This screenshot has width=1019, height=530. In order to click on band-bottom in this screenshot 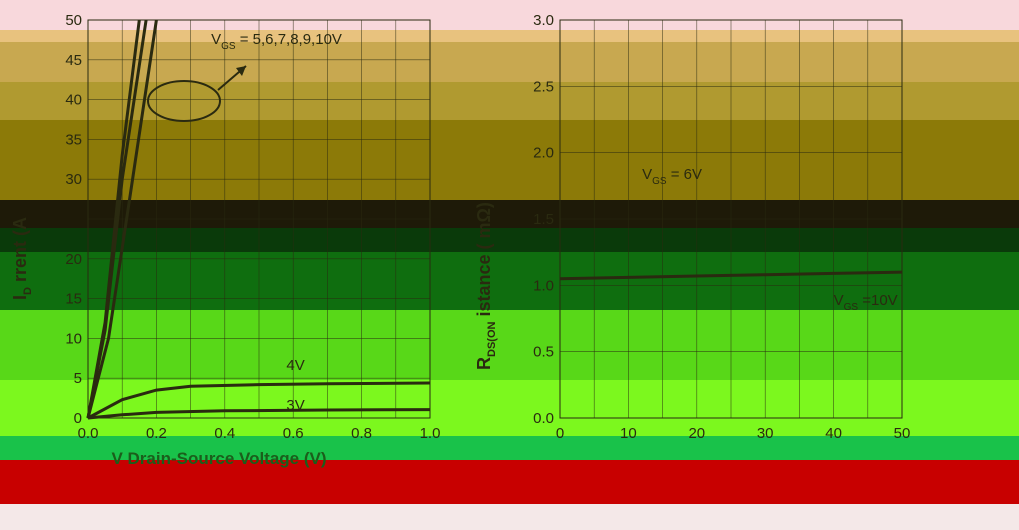, I will do `click(509, 517)`.